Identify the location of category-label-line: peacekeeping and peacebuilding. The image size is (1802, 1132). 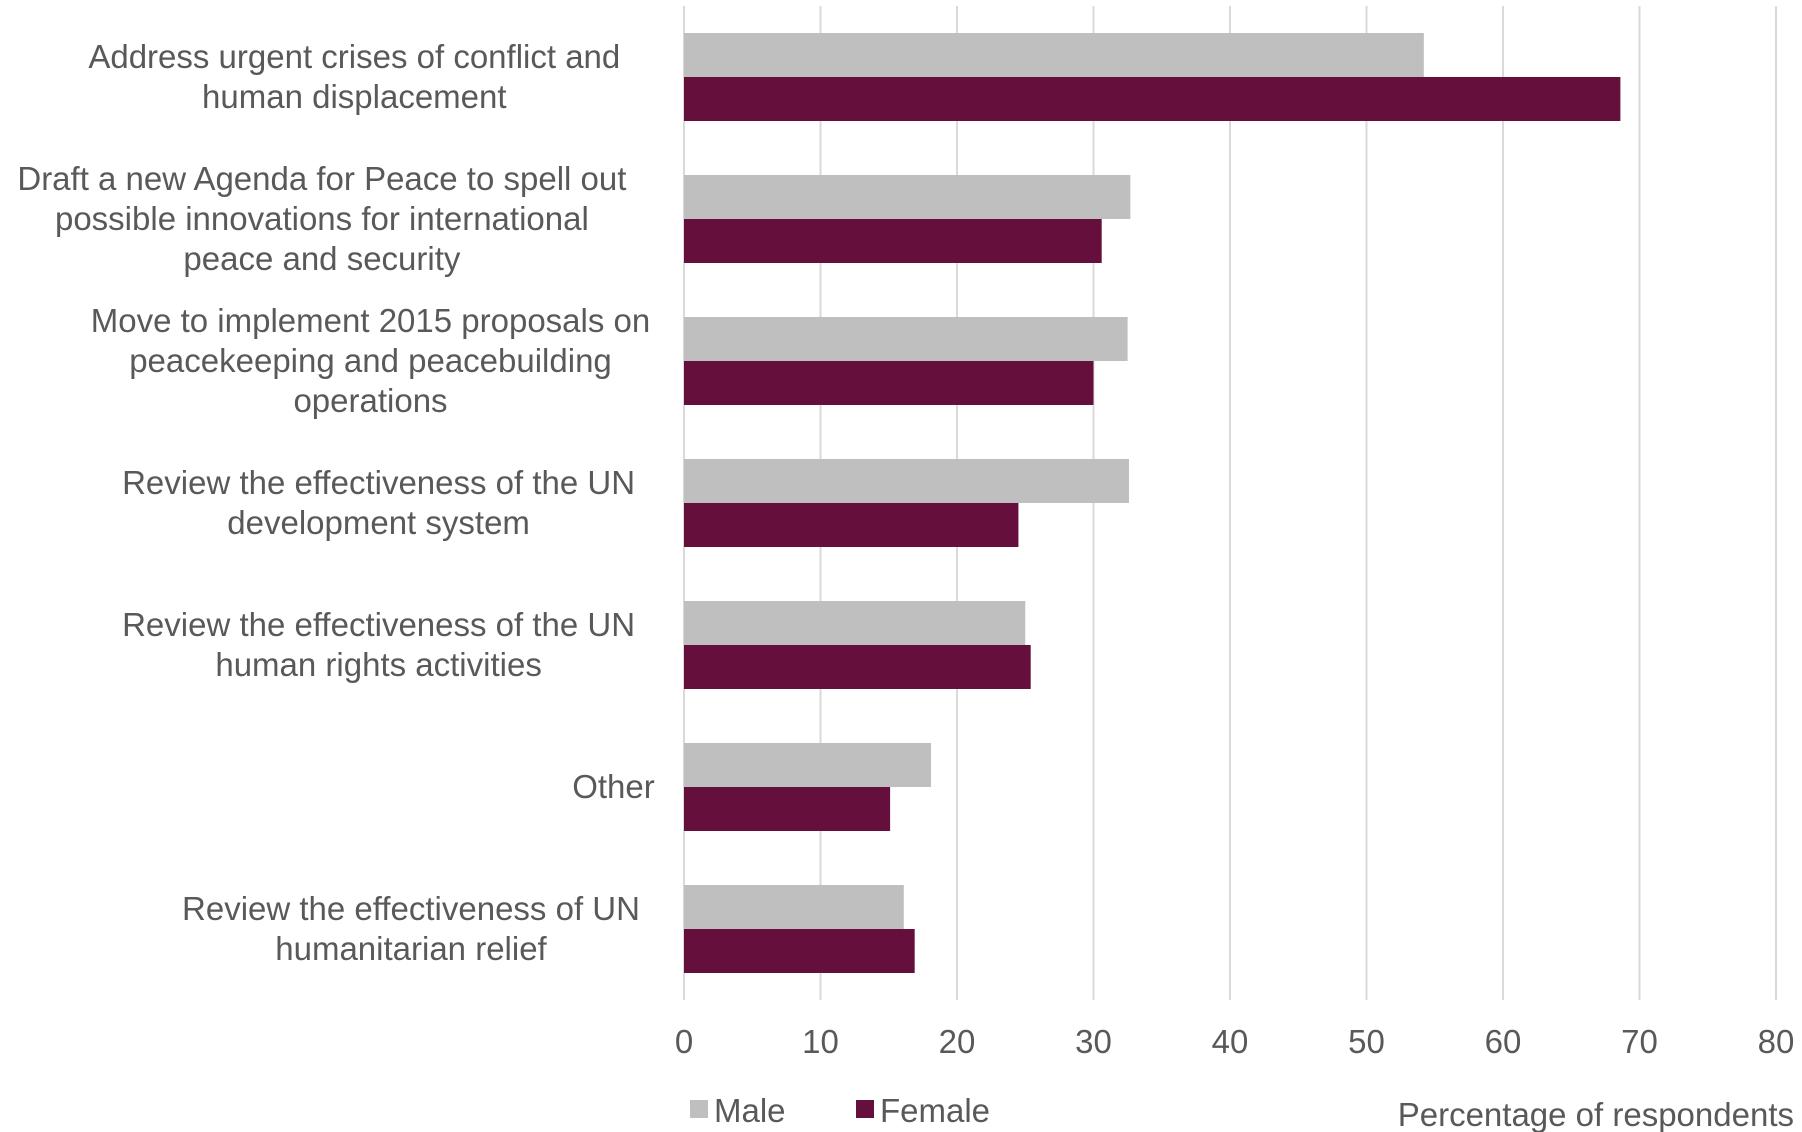
(370, 360).